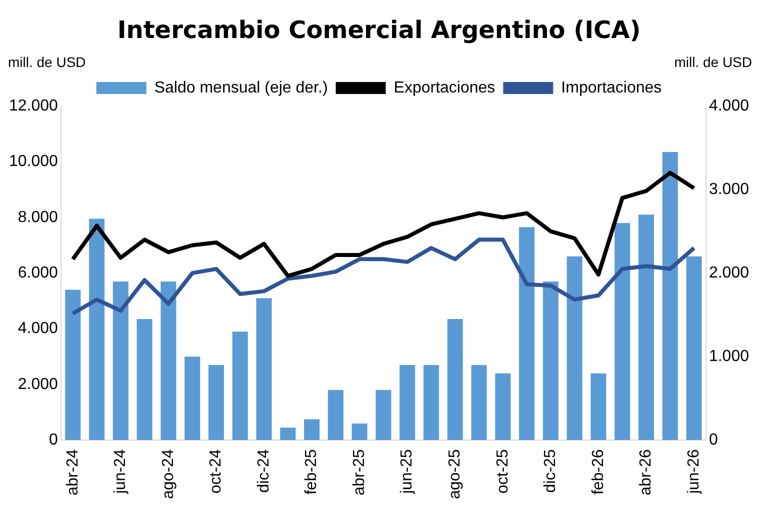 The height and width of the screenshot is (510, 758). What do you see at coordinates (713, 62) in the screenshot?
I see `y2-axis-title: mill. de USD` at bounding box center [713, 62].